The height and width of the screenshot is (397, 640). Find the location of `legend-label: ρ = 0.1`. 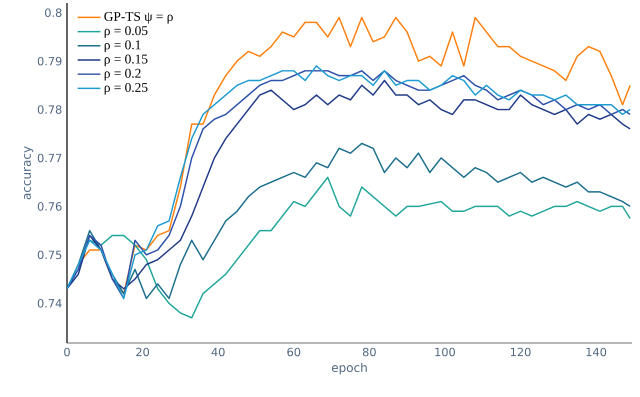

legend-label: ρ = 0.1 is located at coordinates (122, 46).